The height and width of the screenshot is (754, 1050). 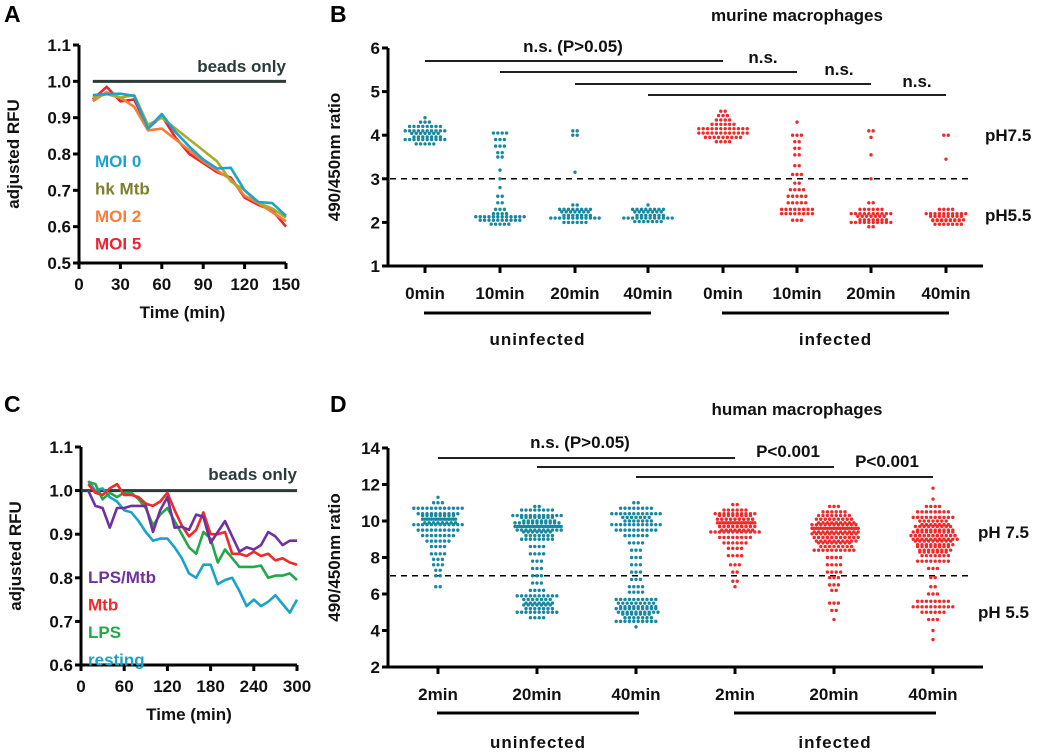 I want to click on series-line-mtb, so click(x=192, y=524).